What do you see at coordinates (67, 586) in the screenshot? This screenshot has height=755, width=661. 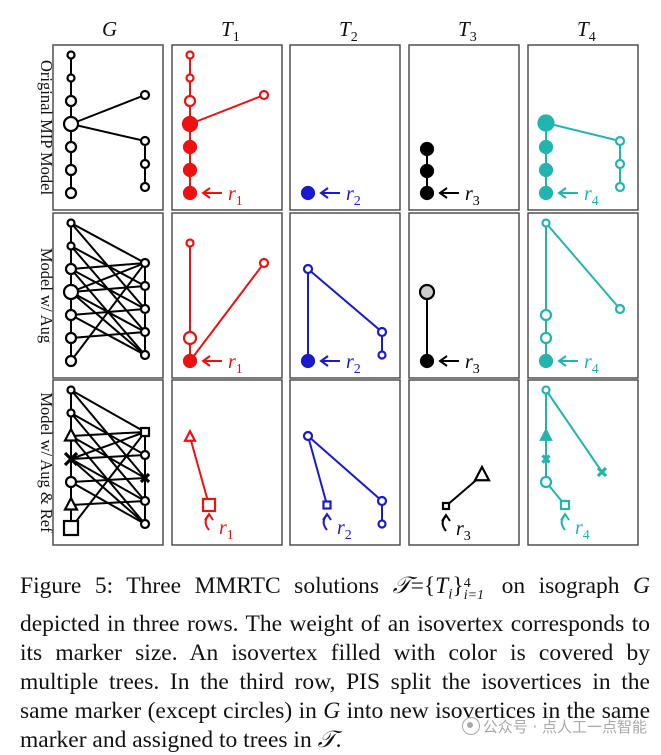 I see `caption-figure-label: Figure 5:` at bounding box center [67, 586].